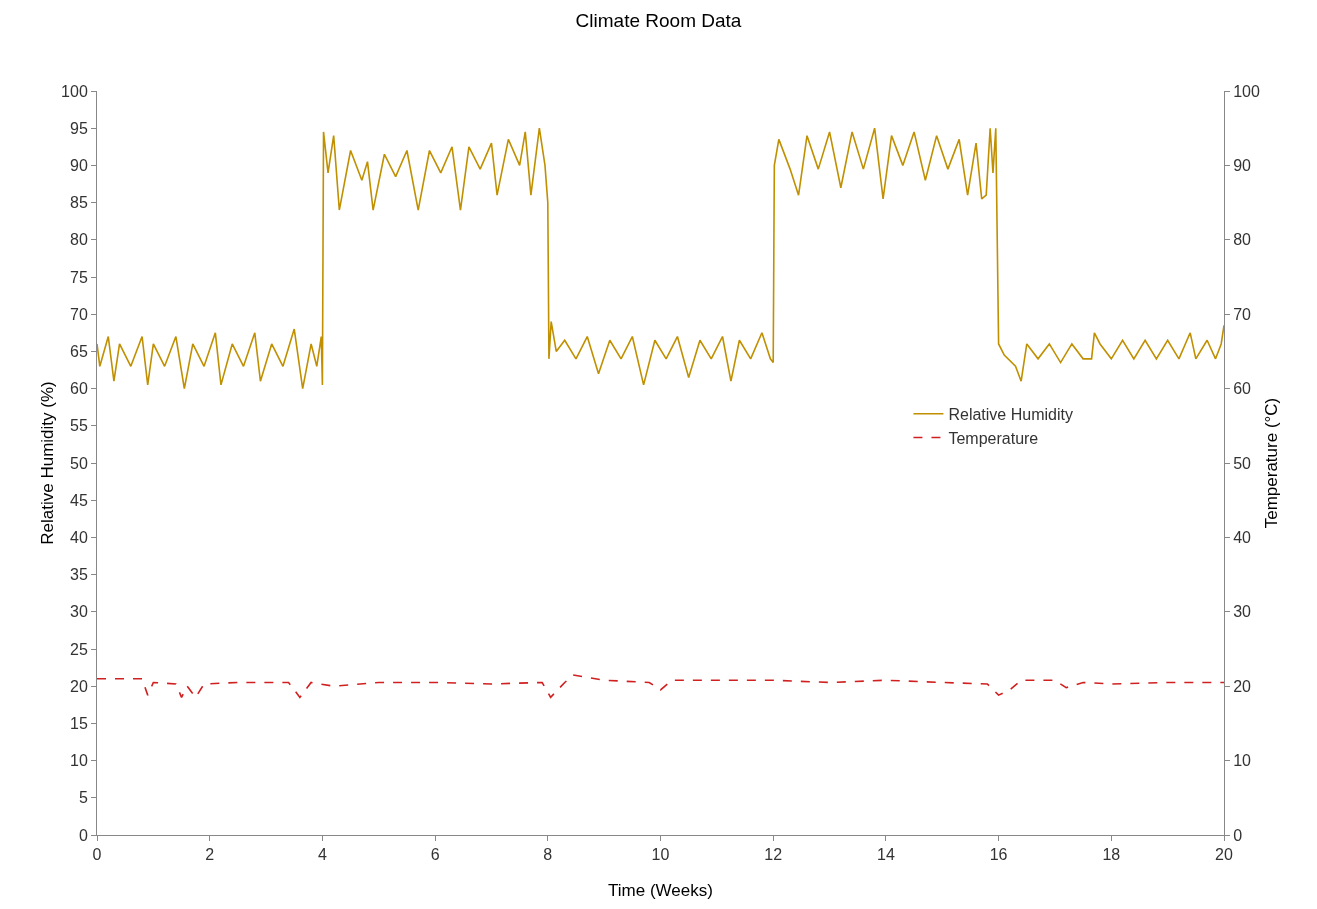 Image resolution: width=1317 pixels, height=909 pixels. Describe the element at coordinates (773, 855) in the screenshot. I see `x-tick-label: 12` at that location.